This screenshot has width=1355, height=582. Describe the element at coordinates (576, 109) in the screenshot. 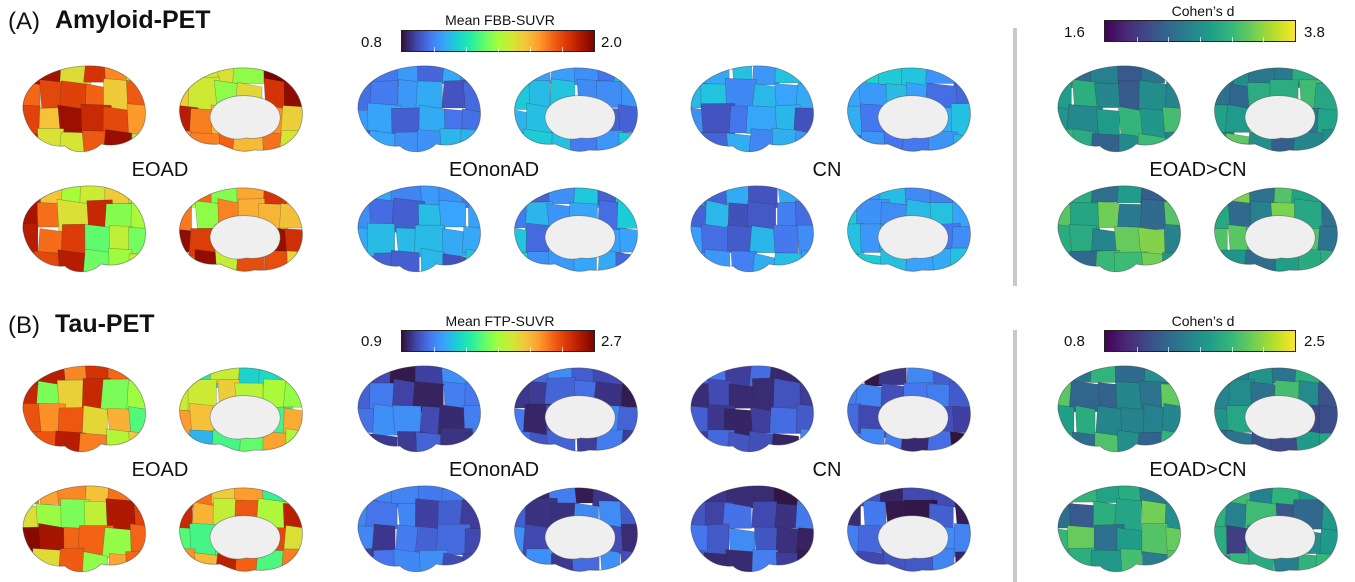

I see `brain-a-eononad-top-medial` at that location.